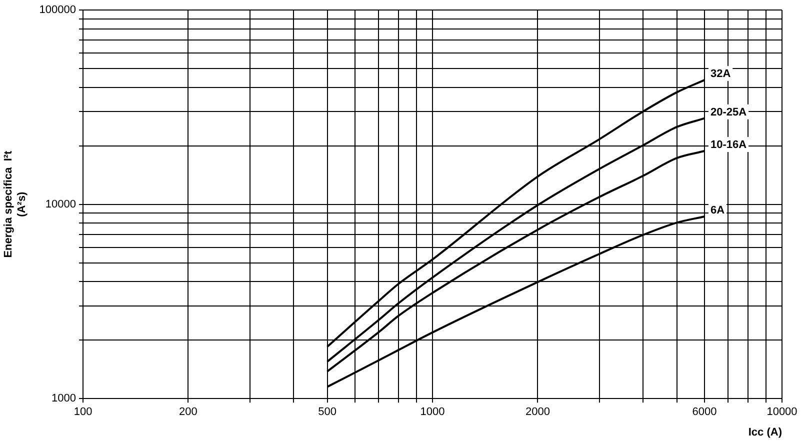  Describe the element at coordinates (720, 74) in the screenshot. I see `series-label: 32A` at that location.